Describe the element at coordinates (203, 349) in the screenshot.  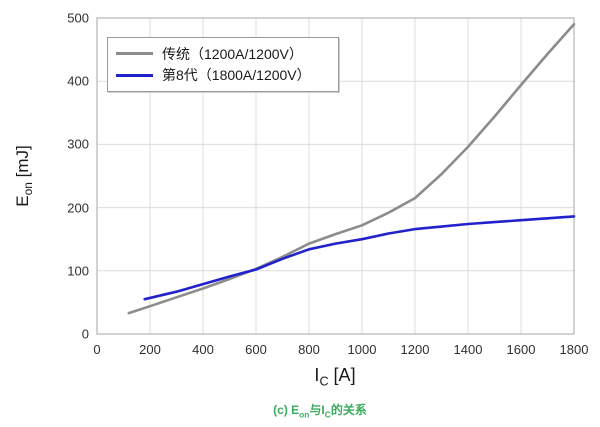
I see `x-tick-label: 400` at that location.